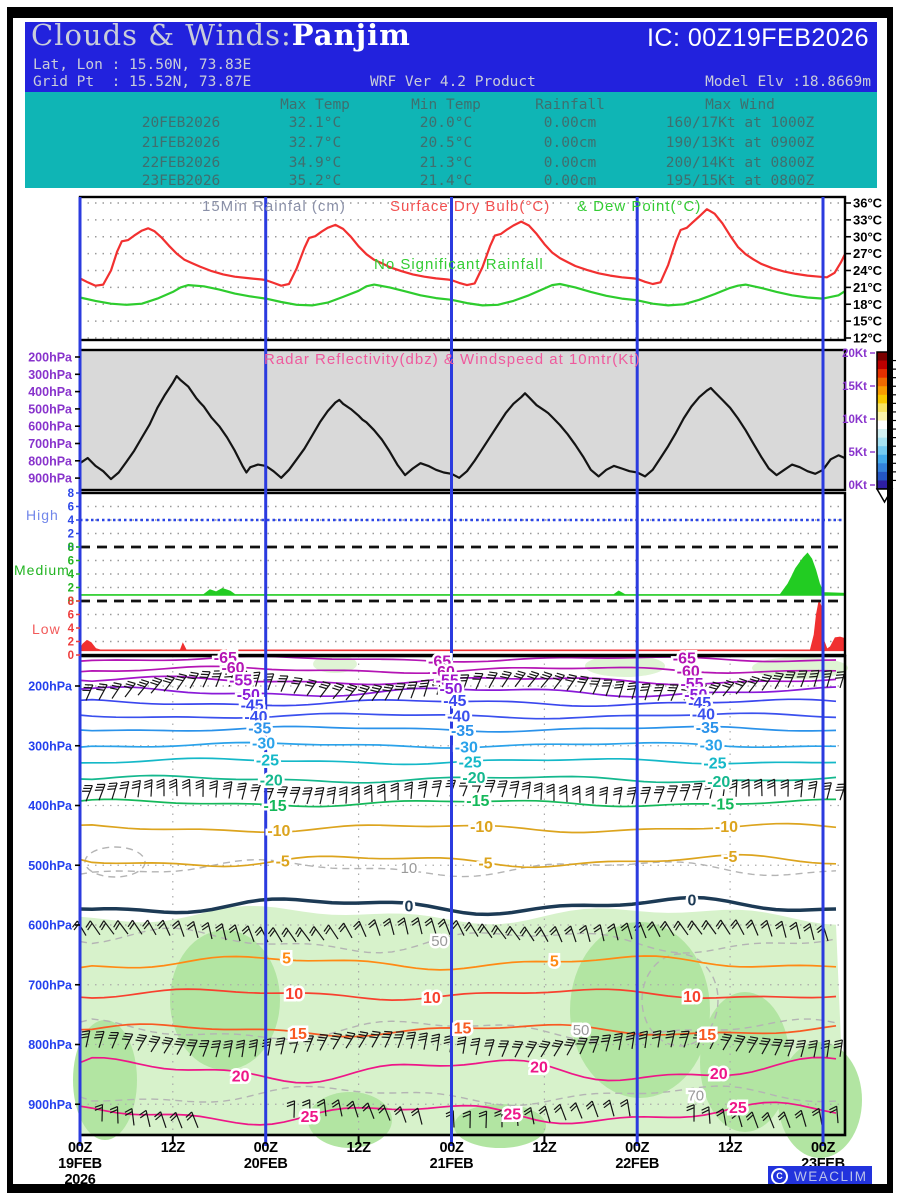  I want to click on temp-ytick: 15°C, so click(868, 321).